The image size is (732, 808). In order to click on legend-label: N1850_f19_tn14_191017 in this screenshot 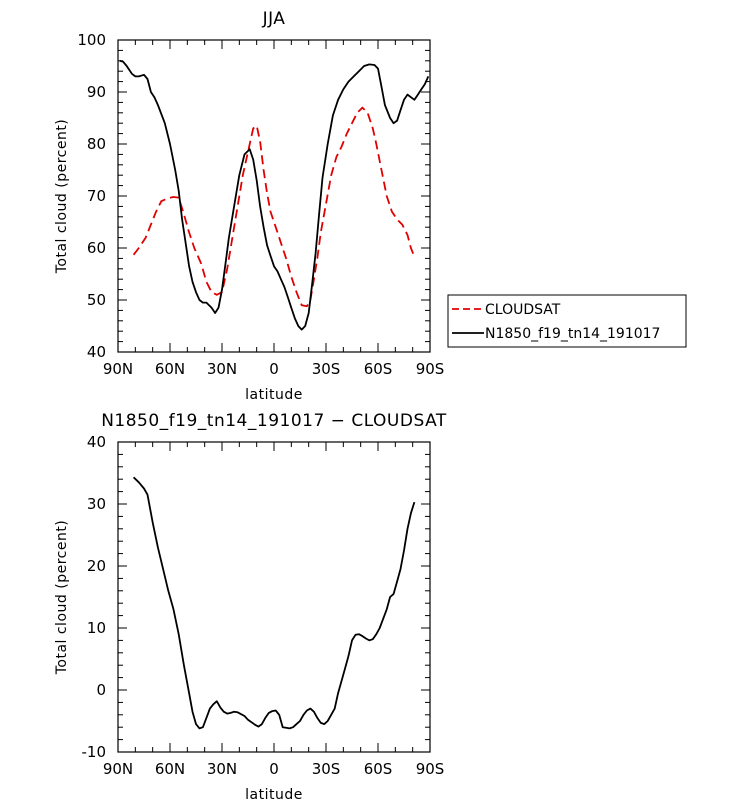, I will do `click(572, 334)`.